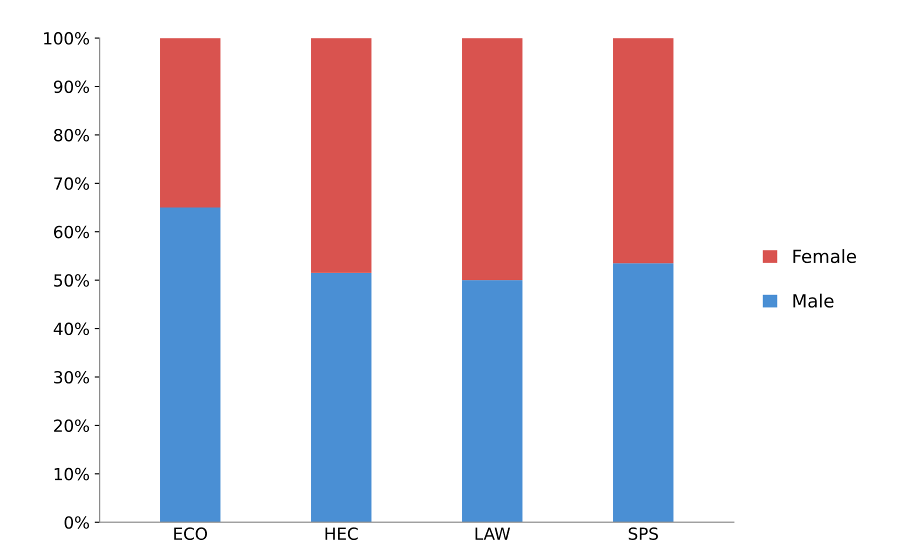 This screenshot has height=544, width=906. What do you see at coordinates (72, 329) in the screenshot?
I see `y-tick-label: 40%` at bounding box center [72, 329].